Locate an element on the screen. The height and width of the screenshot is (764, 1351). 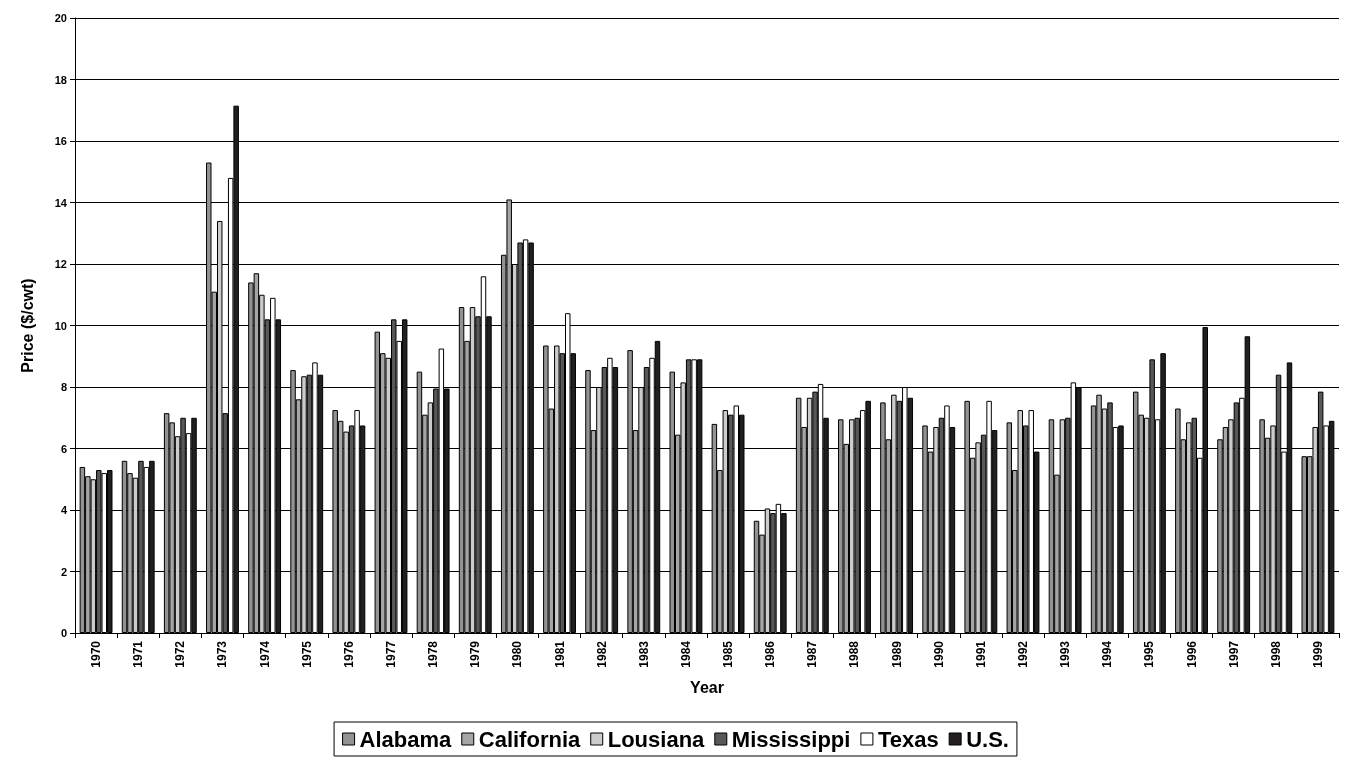
x-tick-label: 1986 is located at coordinates (770, 654).